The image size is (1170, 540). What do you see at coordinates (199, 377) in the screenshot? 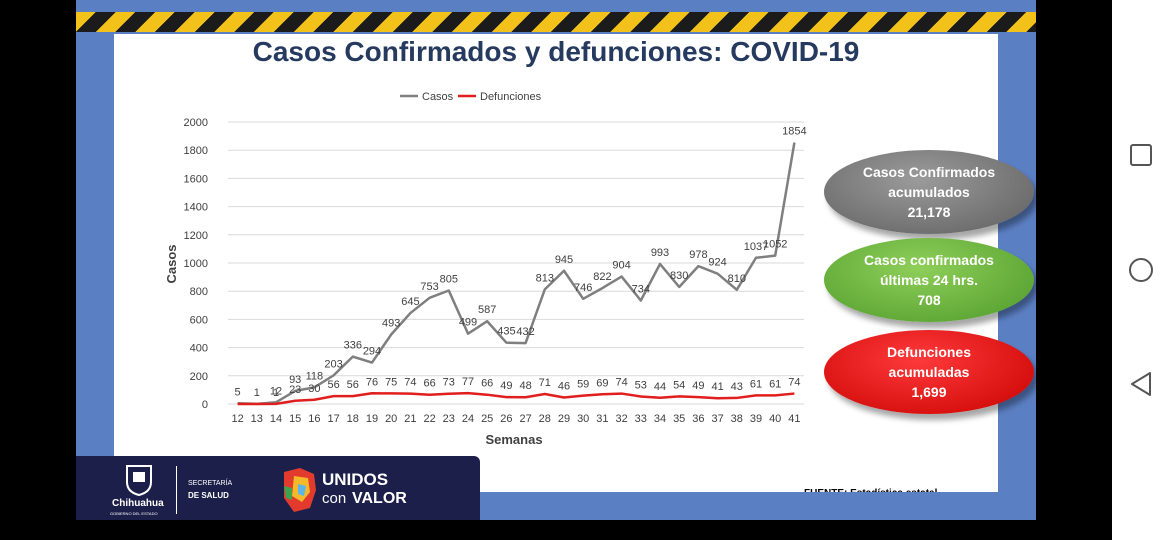
I see `y-tick-label: 200` at bounding box center [199, 377].